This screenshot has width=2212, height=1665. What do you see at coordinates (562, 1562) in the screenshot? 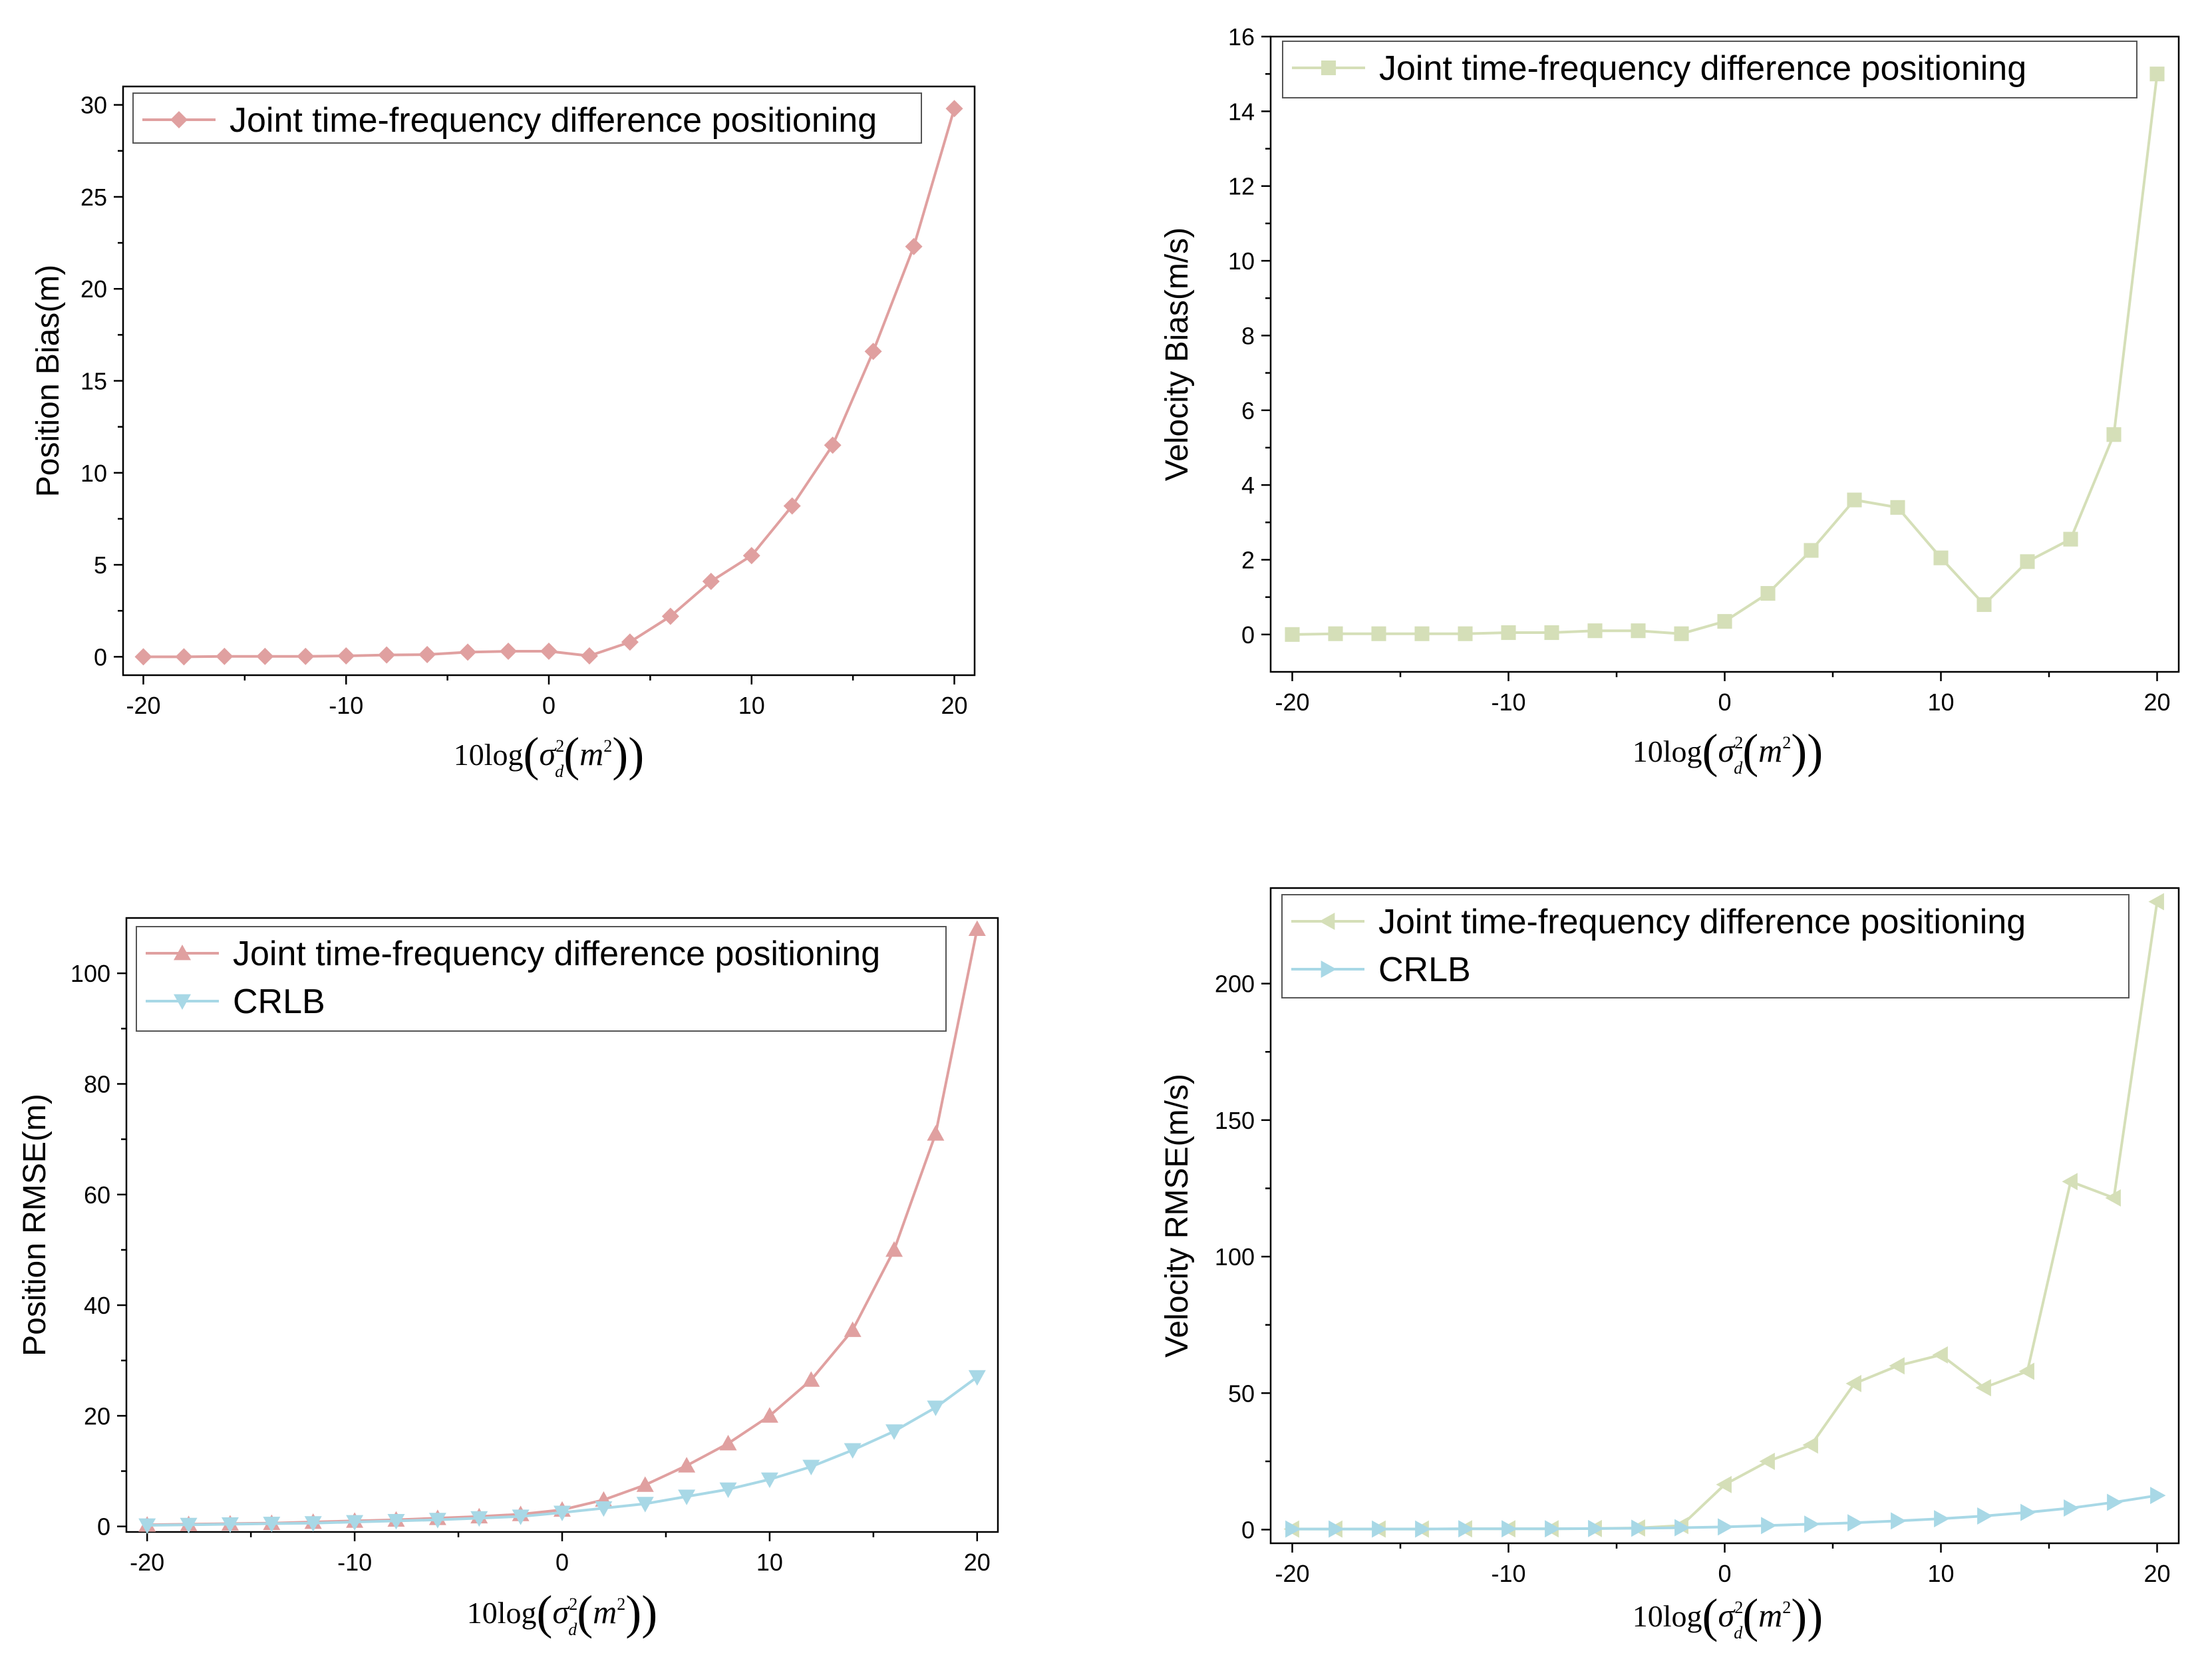
I see `x-tick-label: 0` at bounding box center [562, 1562].